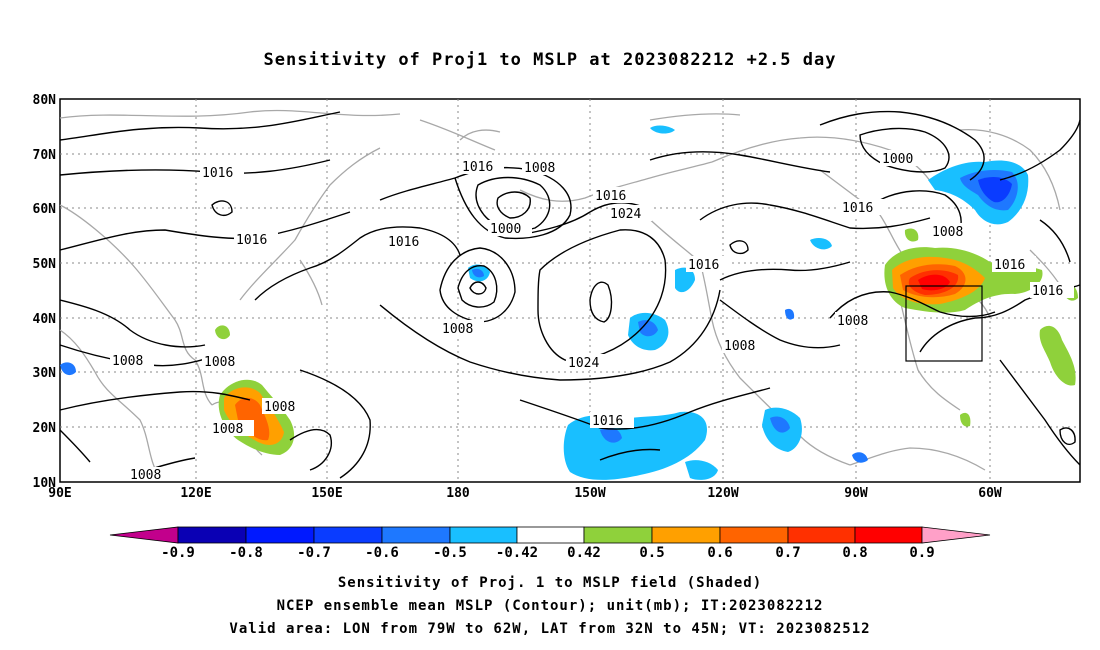  Describe the element at coordinates (45, 209) in the screenshot. I see `lat-label: 60N` at that location.